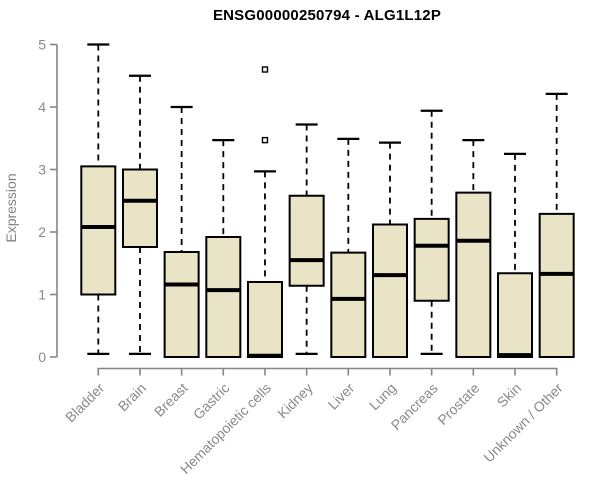 This screenshot has width=600, height=500. Describe the element at coordinates (42, 295) in the screenshot. I see `y-tick-label: 1` at that location.